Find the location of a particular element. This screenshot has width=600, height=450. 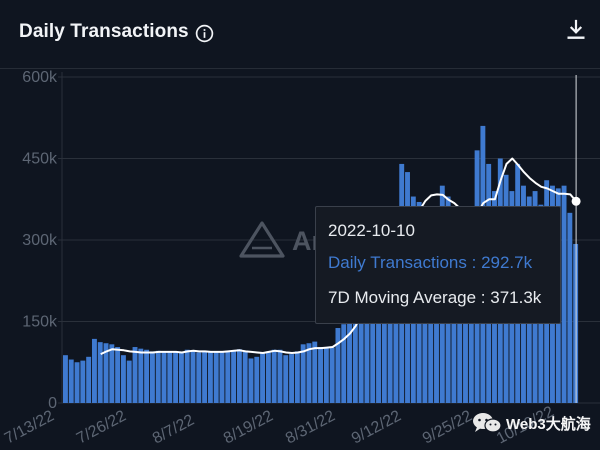

cursor-dot is located at coordinates (576, 201).